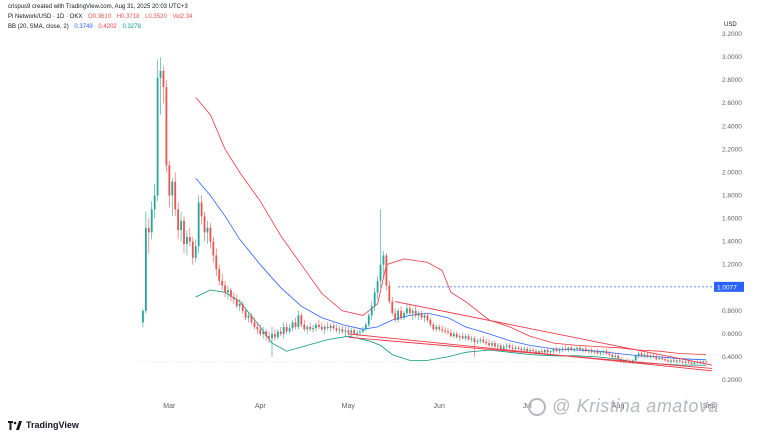  I want to click on trendlines, so click(530, 336).